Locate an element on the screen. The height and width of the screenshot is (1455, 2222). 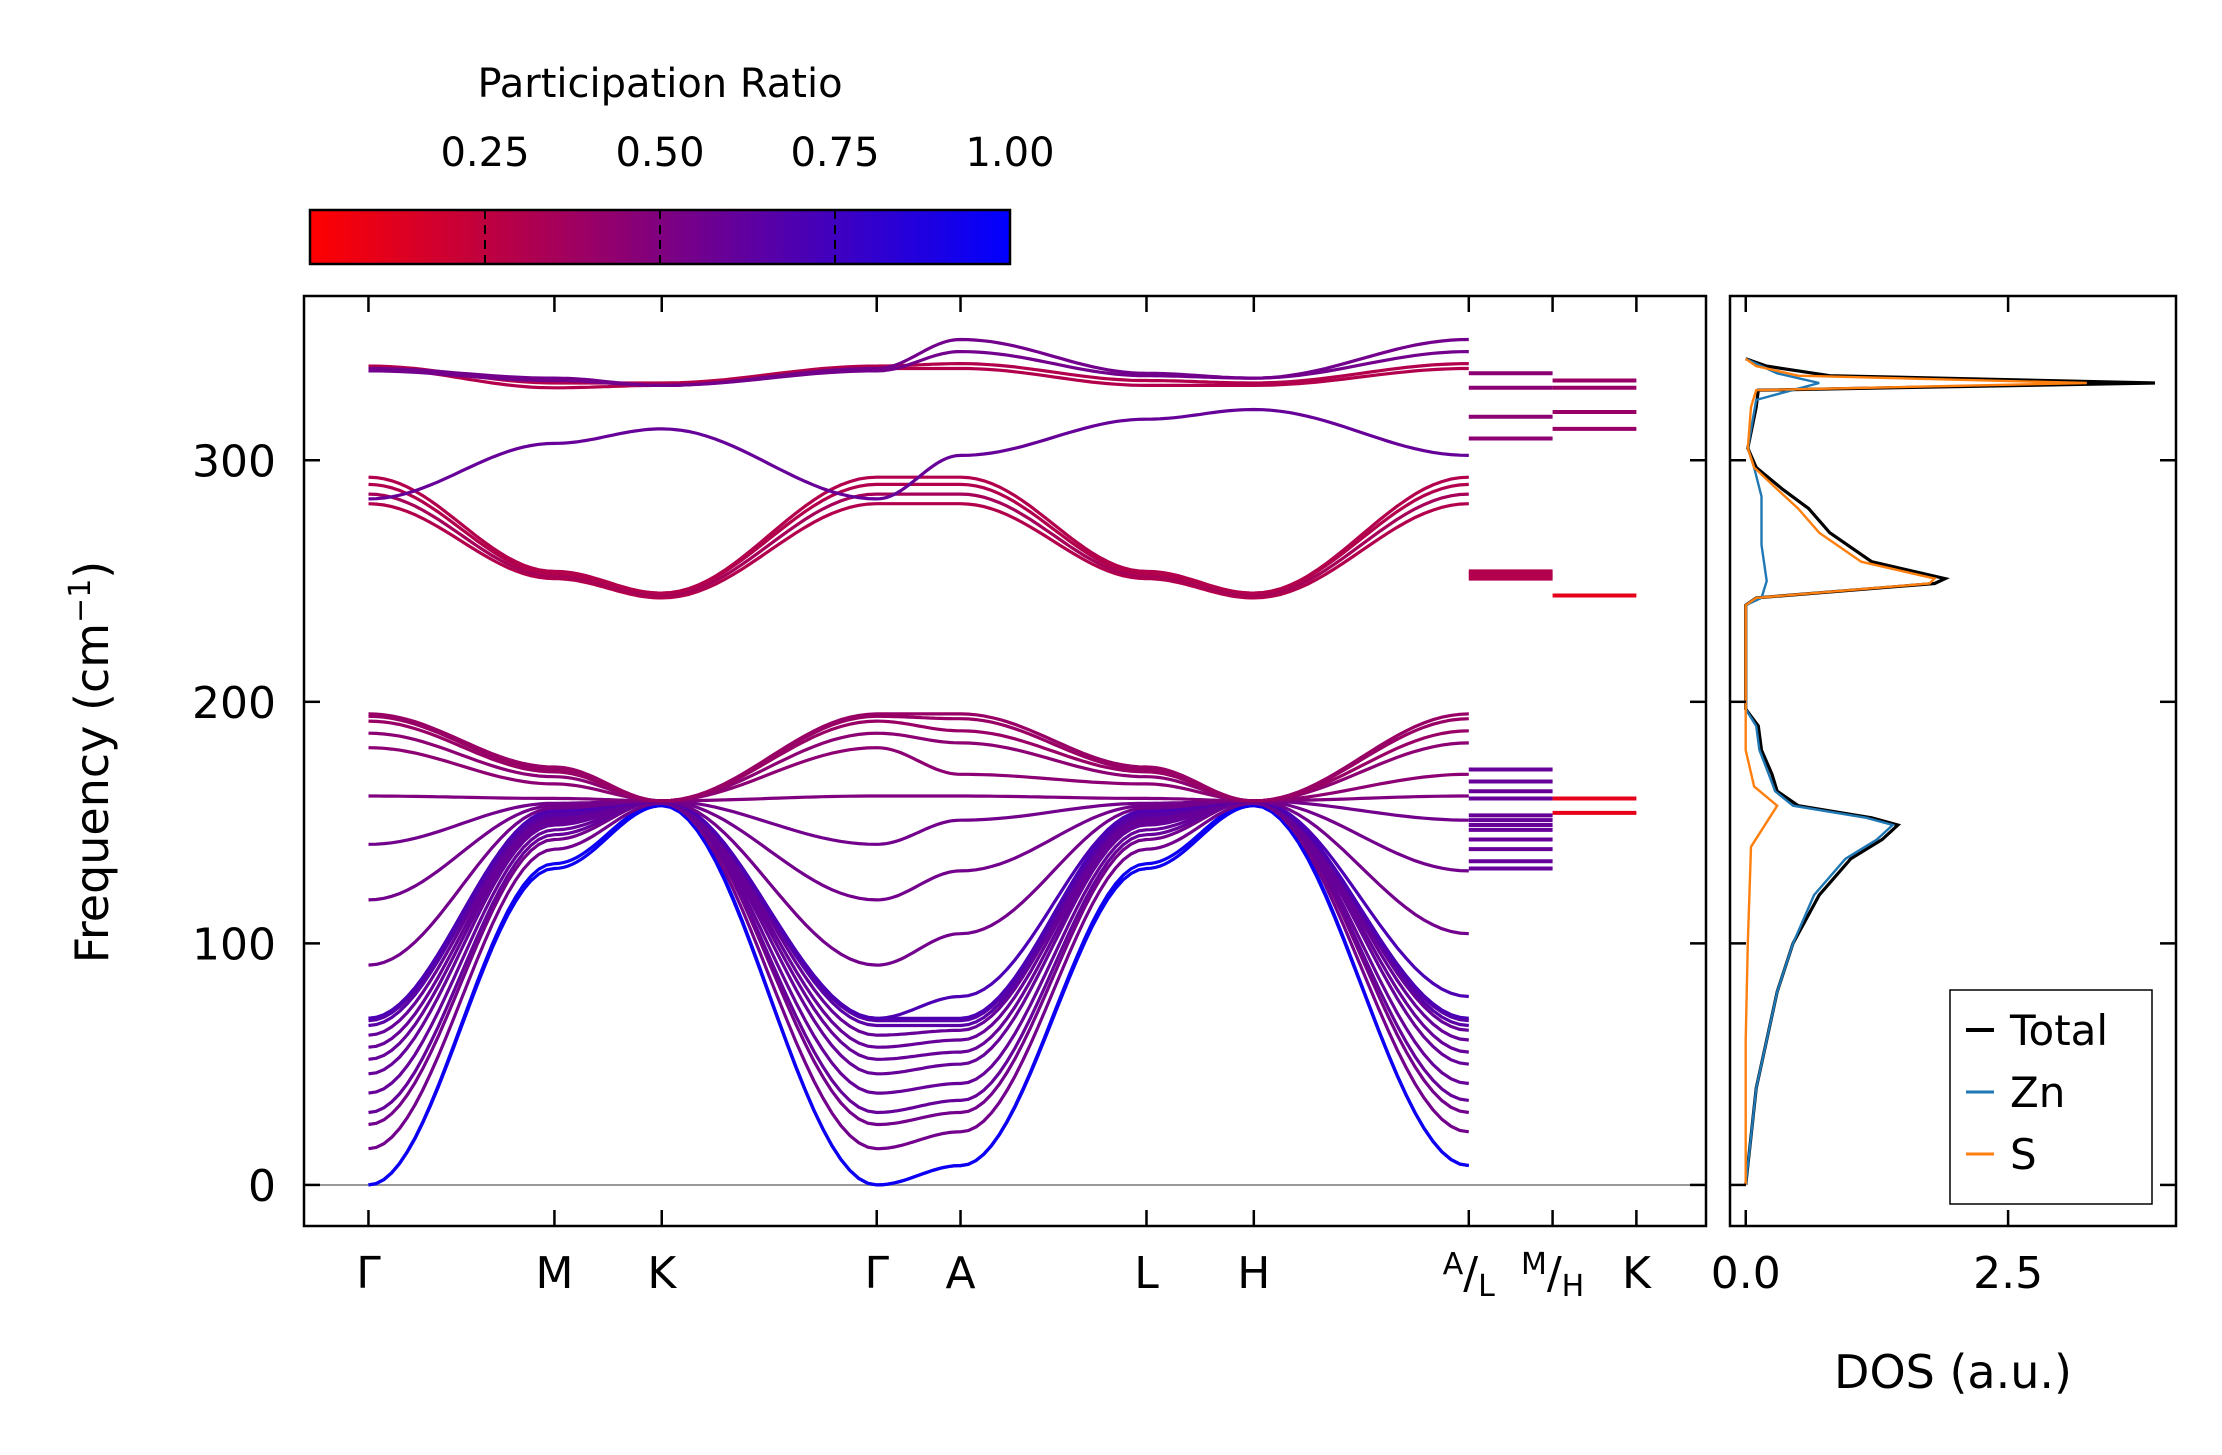
legend-frame is located at coordinates (2051, 1097).